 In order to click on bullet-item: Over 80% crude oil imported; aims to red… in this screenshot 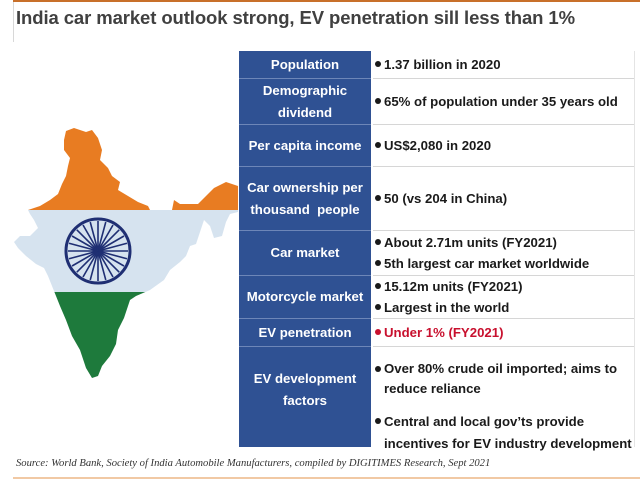, I will do `click(502, 379)`.